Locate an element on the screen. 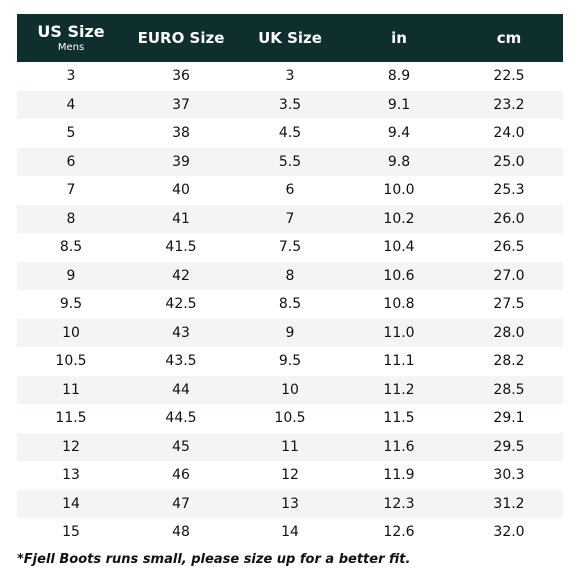  cell-inches: 12.6 is located at coordinates (399, 532).